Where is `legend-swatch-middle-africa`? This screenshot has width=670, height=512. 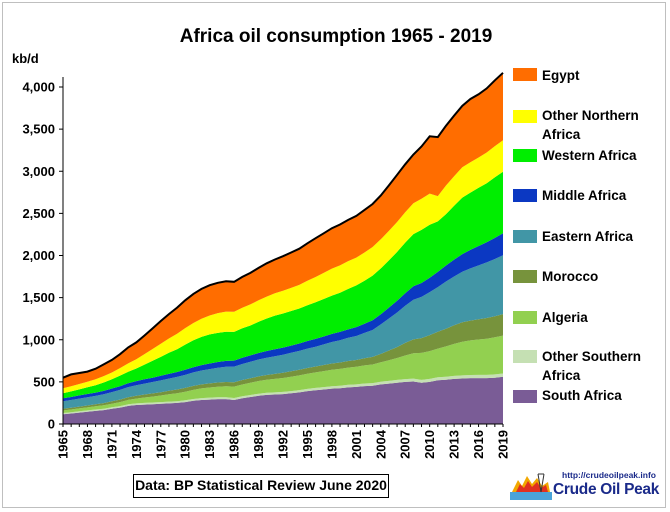 legend-swatch-middle-africa is located at coordinates (525, 195).